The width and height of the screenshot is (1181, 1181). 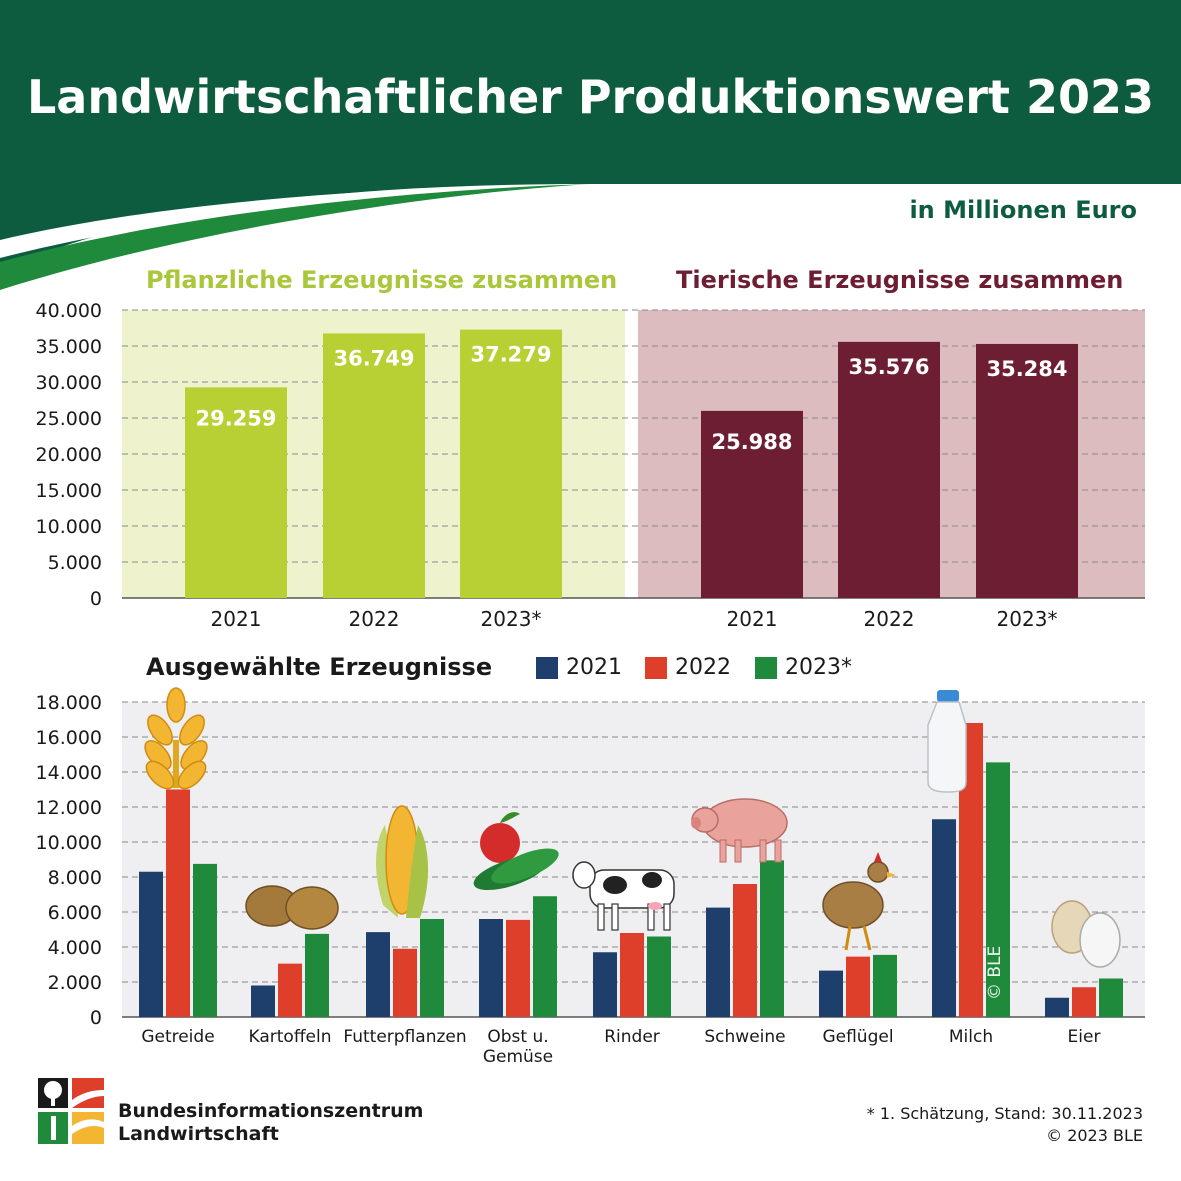 I want to click on plant-value-label: 29.259, so click(x=235, y=418).